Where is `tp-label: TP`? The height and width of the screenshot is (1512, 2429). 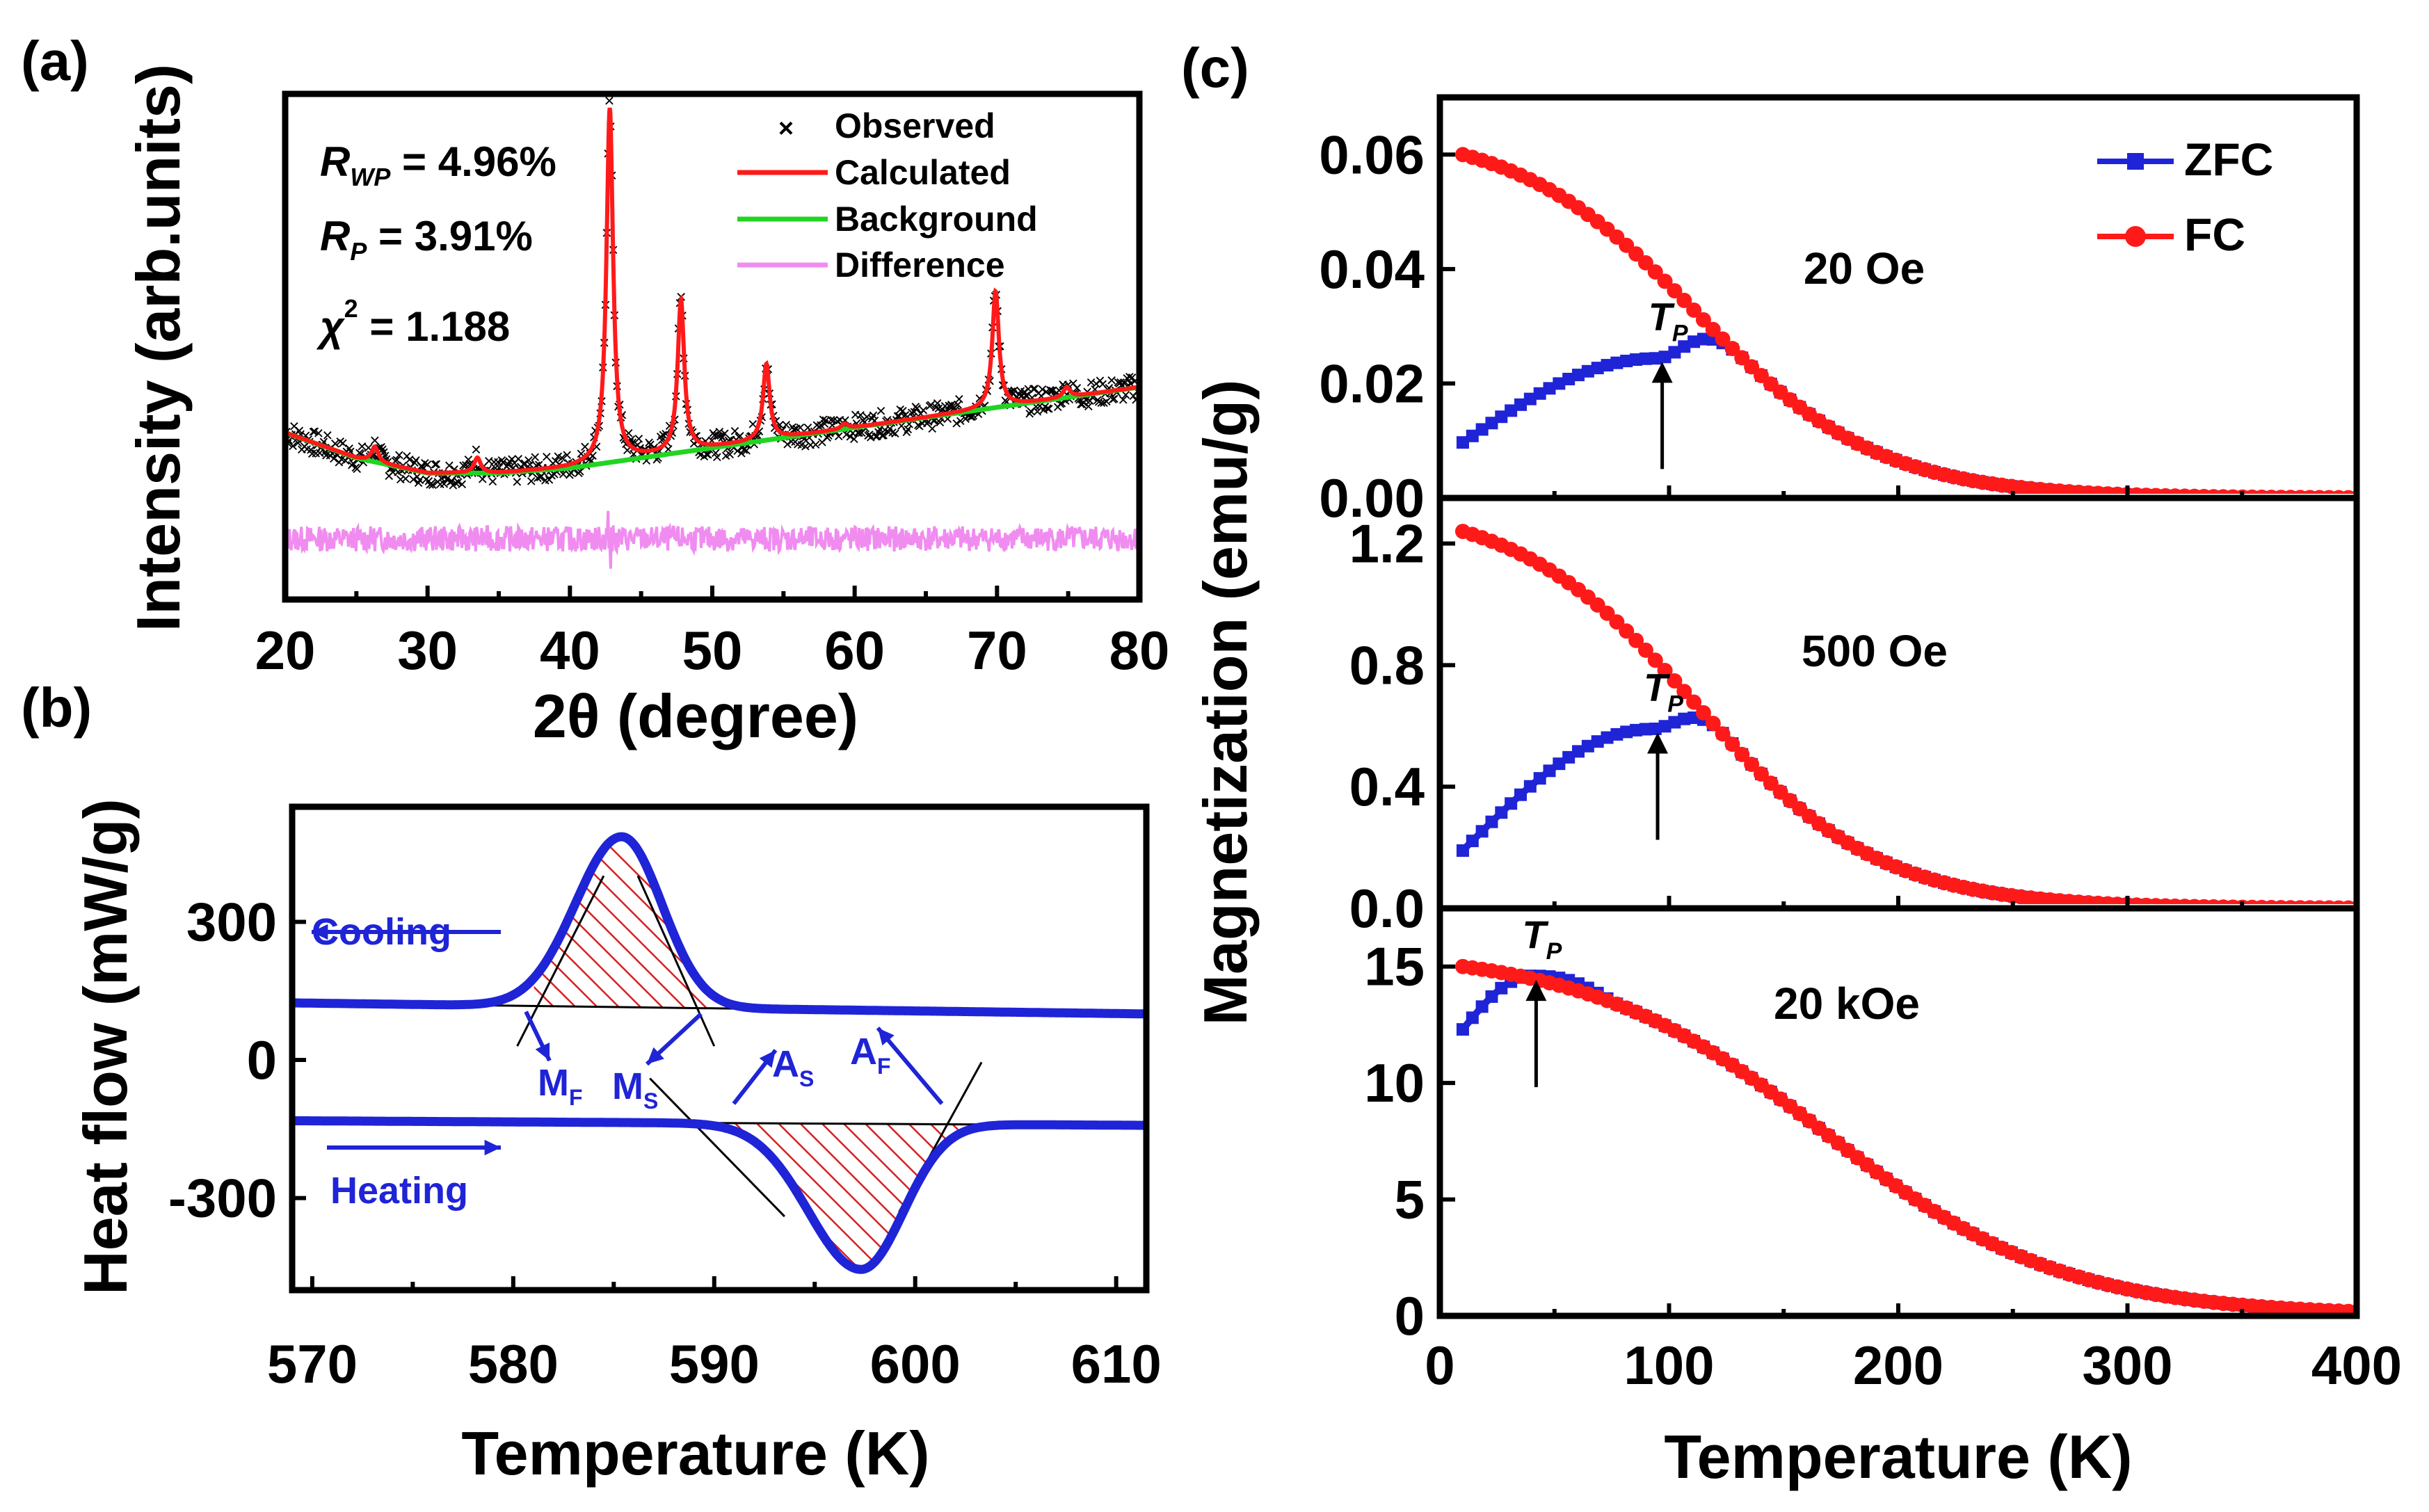
tp-label: TP is located at coordinates (1668, 320).